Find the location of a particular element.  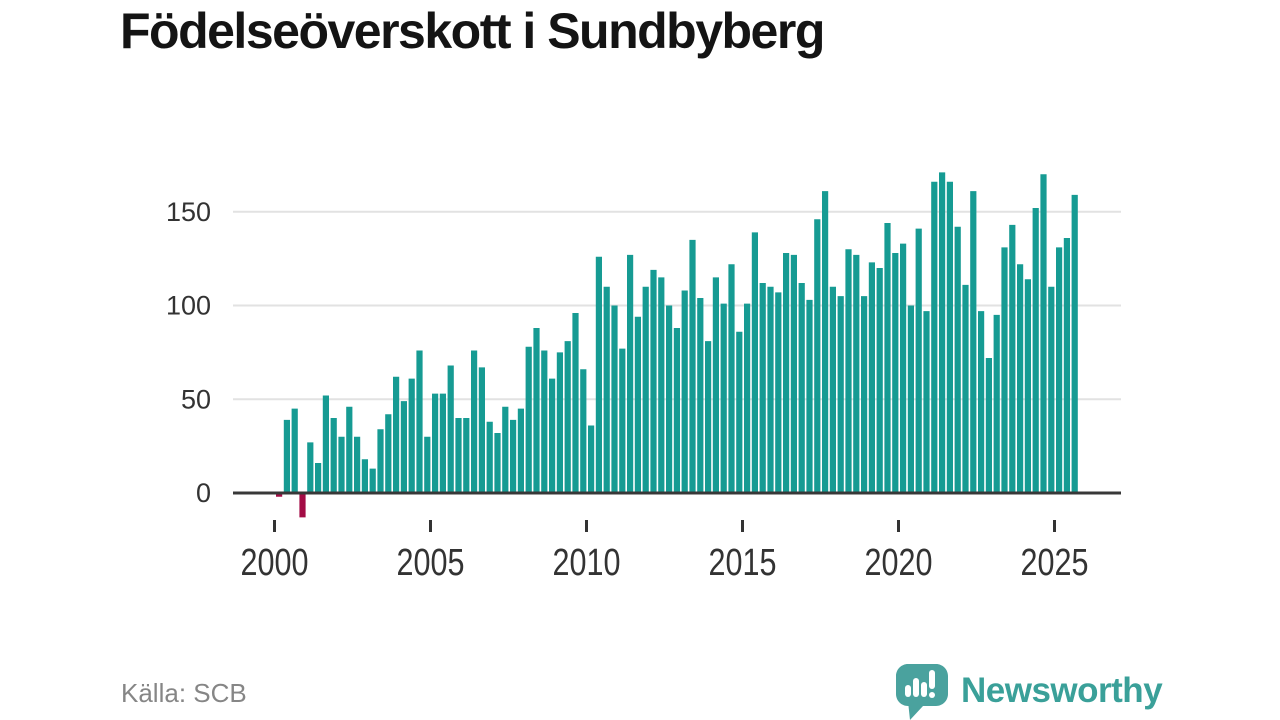

newsworthy-logo: Newsworthy is located at coordinates (1028, 691).